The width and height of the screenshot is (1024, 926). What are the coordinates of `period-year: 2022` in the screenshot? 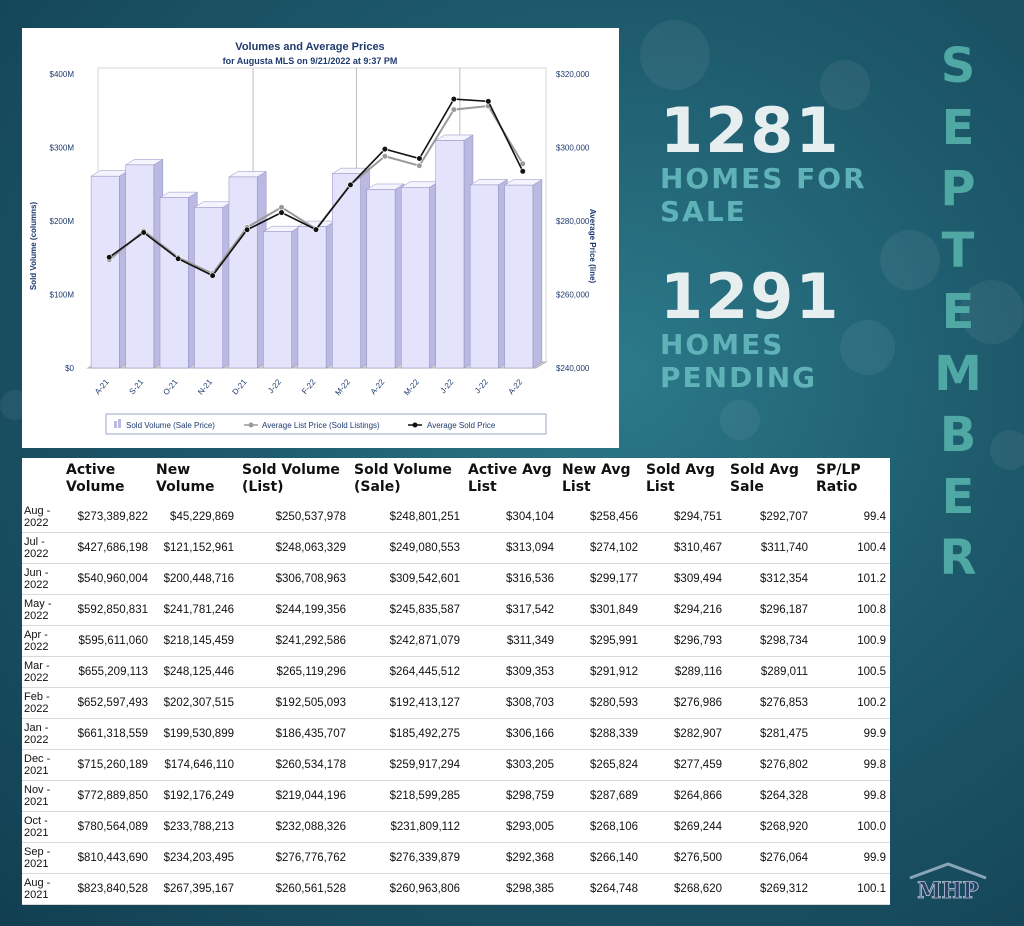 It's located at (36, 678).